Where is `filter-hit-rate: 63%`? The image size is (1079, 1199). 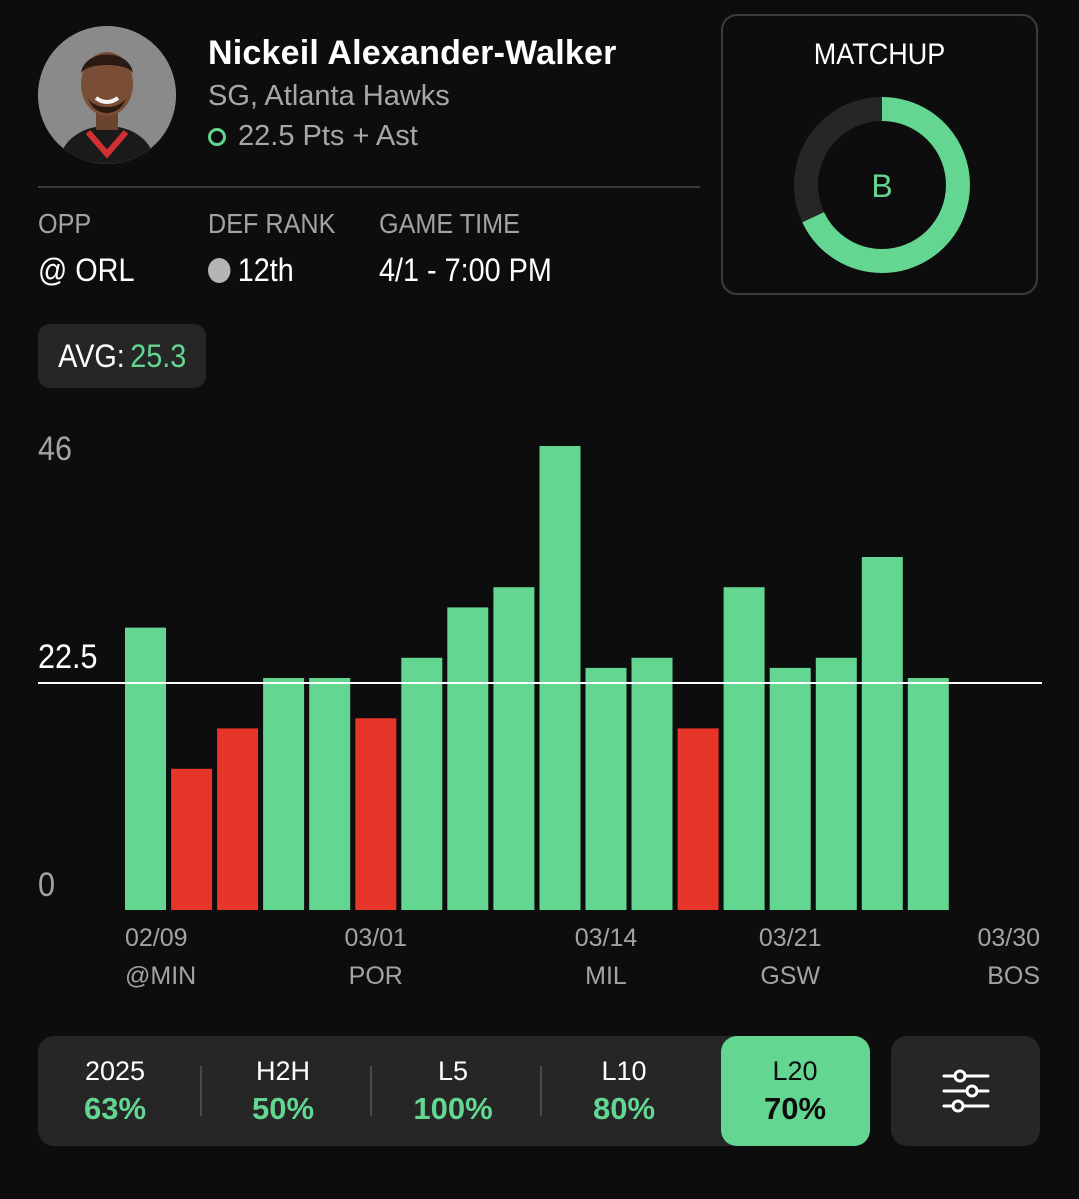
filter-hit-rate: 63% is located at coordinates (115, 1108).